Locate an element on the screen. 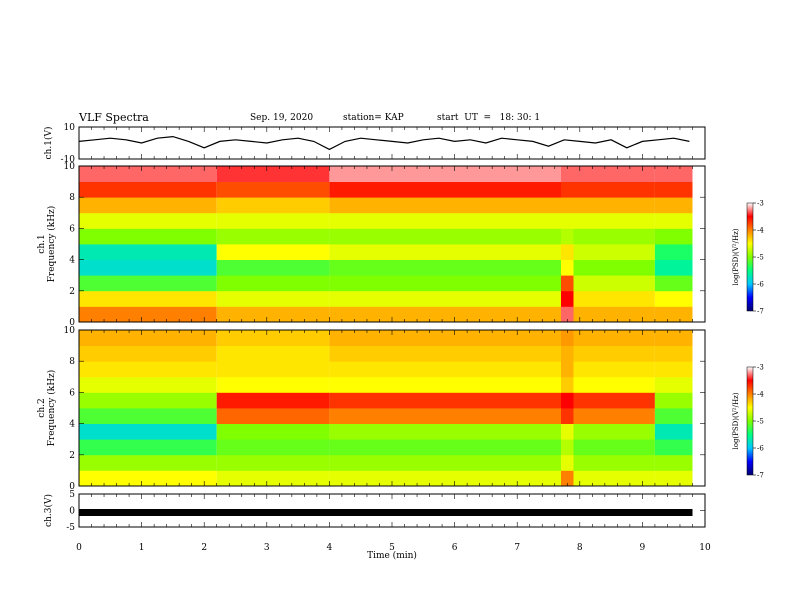 Image resolution: width=792 pixels, height=612 pixels. x-tick-label: 9 is located at coordinates (643, 548).